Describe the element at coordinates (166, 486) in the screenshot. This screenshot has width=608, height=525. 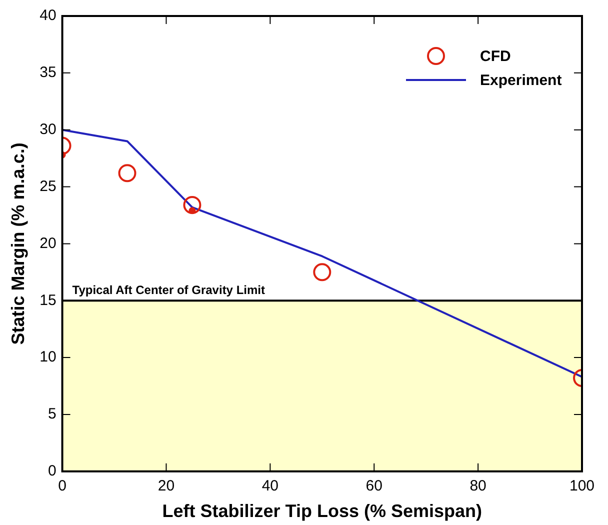
I see `x-tick-label: 20` at that location.